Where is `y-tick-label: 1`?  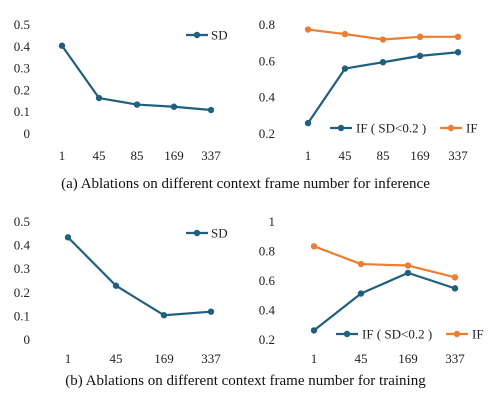
y-tick-label: 1 is located at coordinates (272, 221).